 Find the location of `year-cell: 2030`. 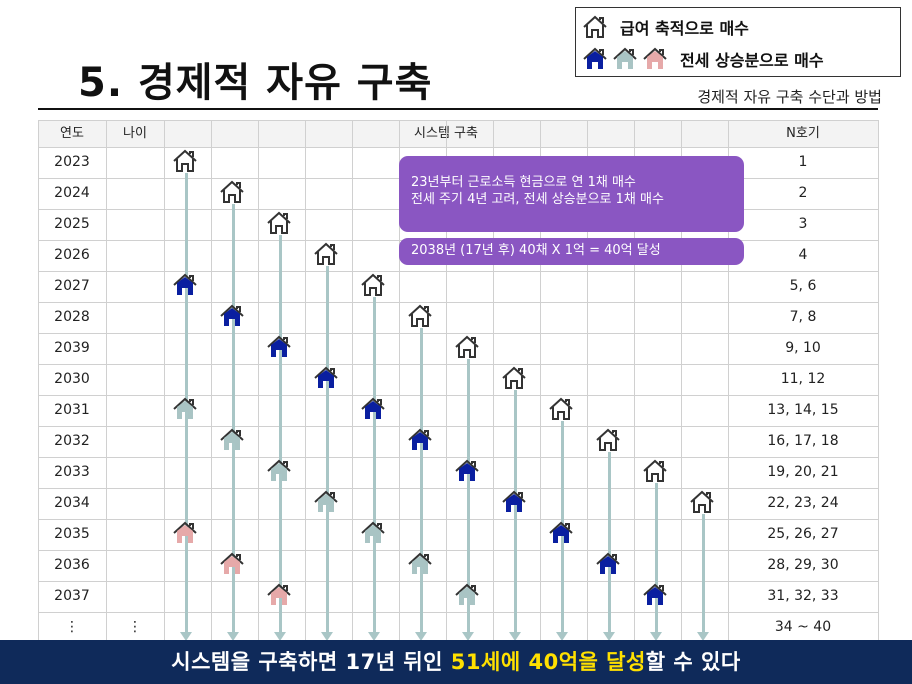

year-cell: 2030 is located at coordinates (72, 379).